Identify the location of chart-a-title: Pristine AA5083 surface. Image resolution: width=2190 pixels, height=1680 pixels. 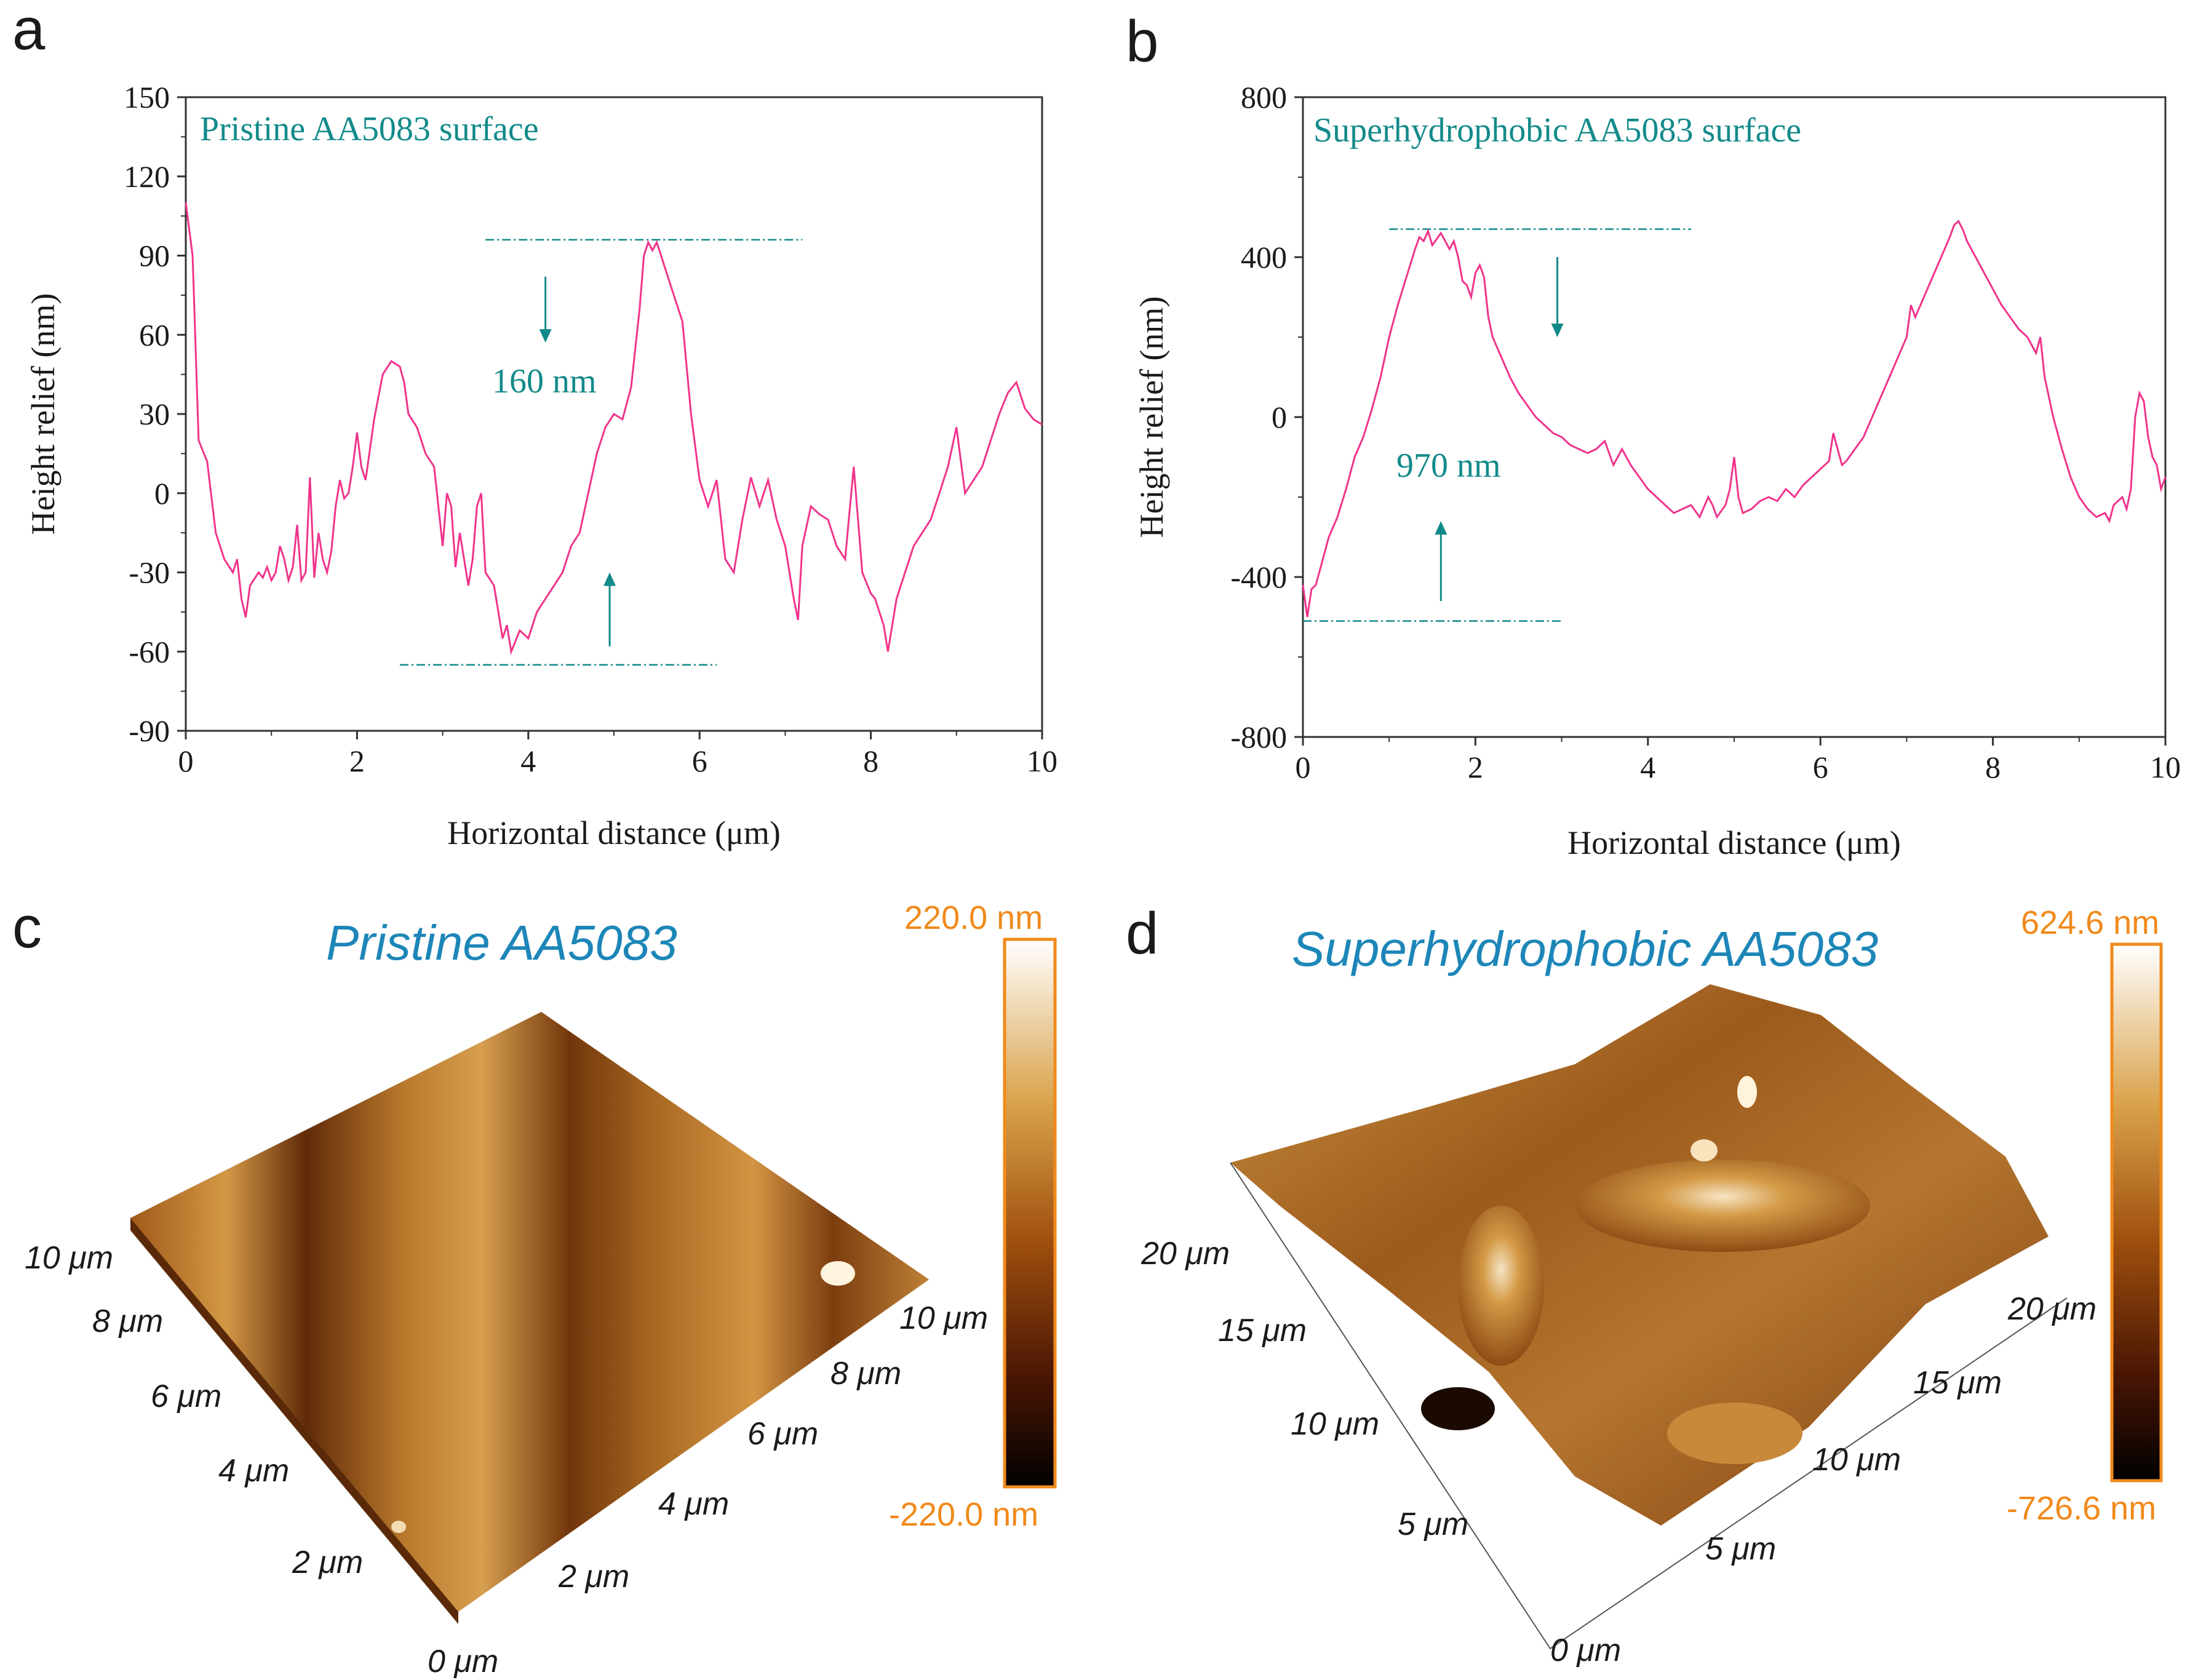
(369, 129).